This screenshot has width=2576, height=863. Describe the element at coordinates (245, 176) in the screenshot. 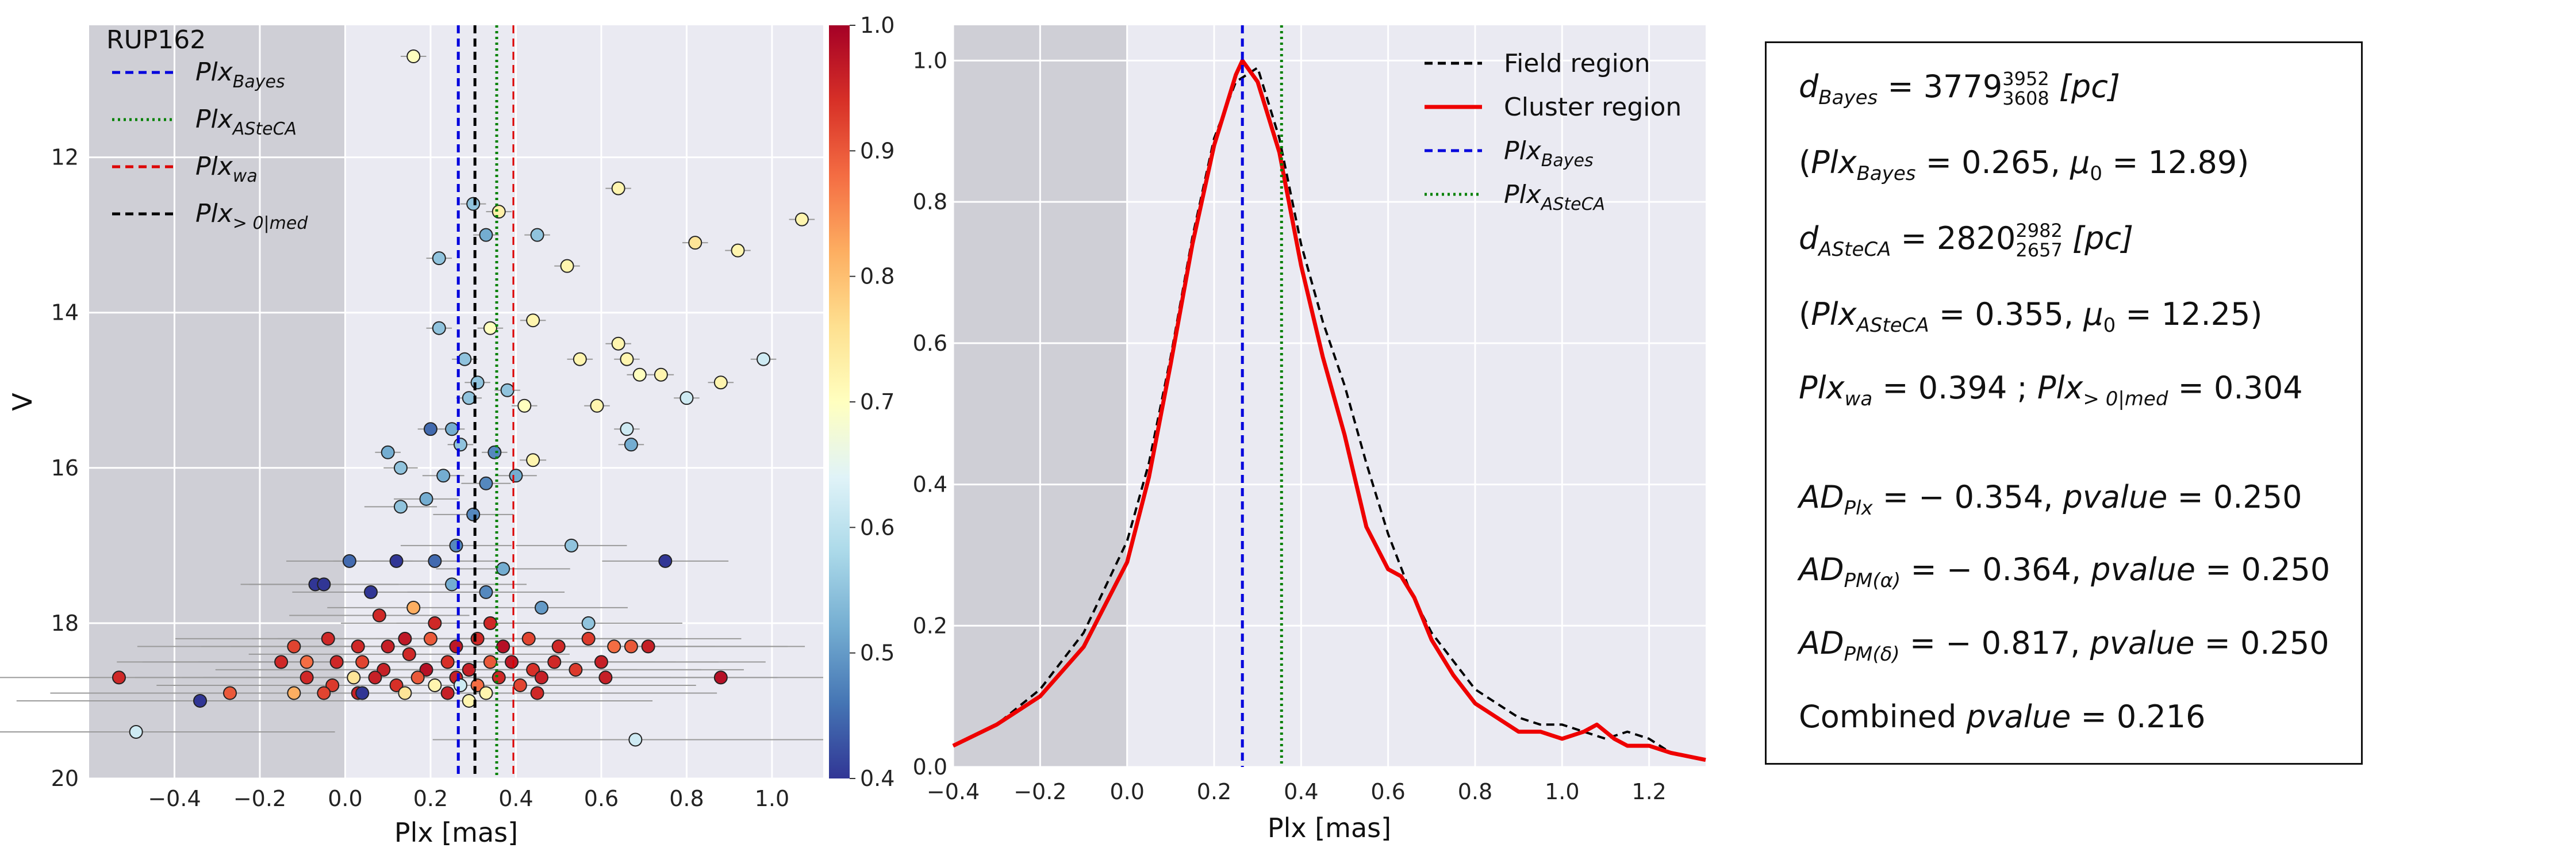

I see `legend-label-sub: wa` at that location.